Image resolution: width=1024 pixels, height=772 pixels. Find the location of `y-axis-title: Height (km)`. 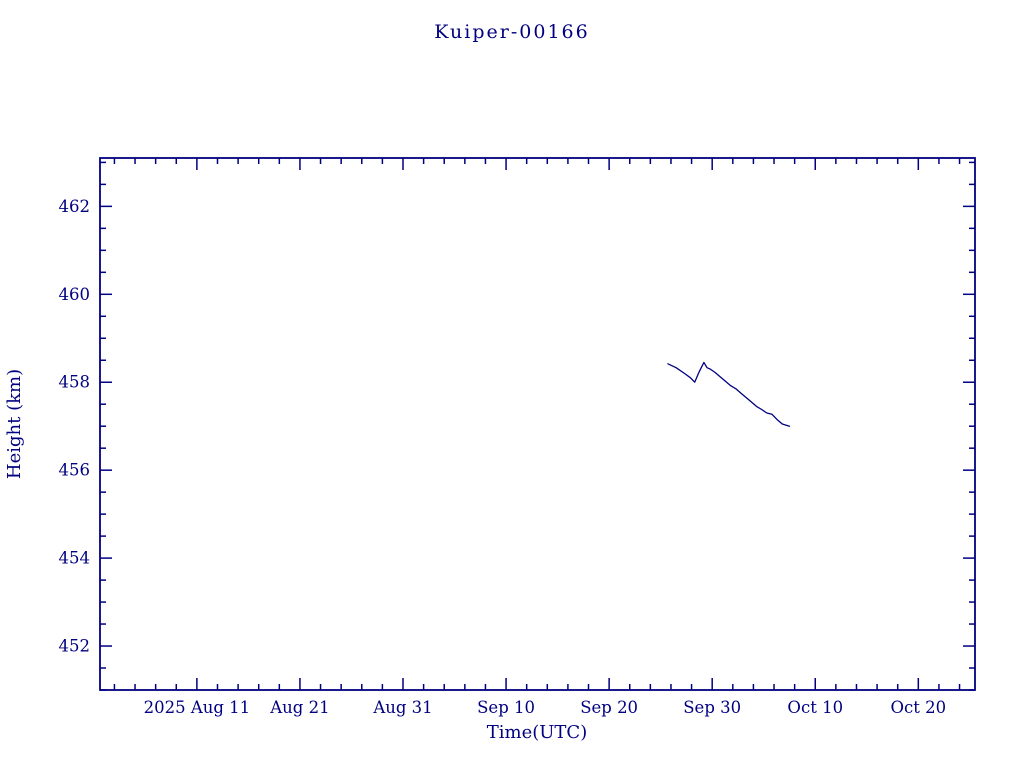

y-axis-title: Height (km) is located at coordinates (14, 424).